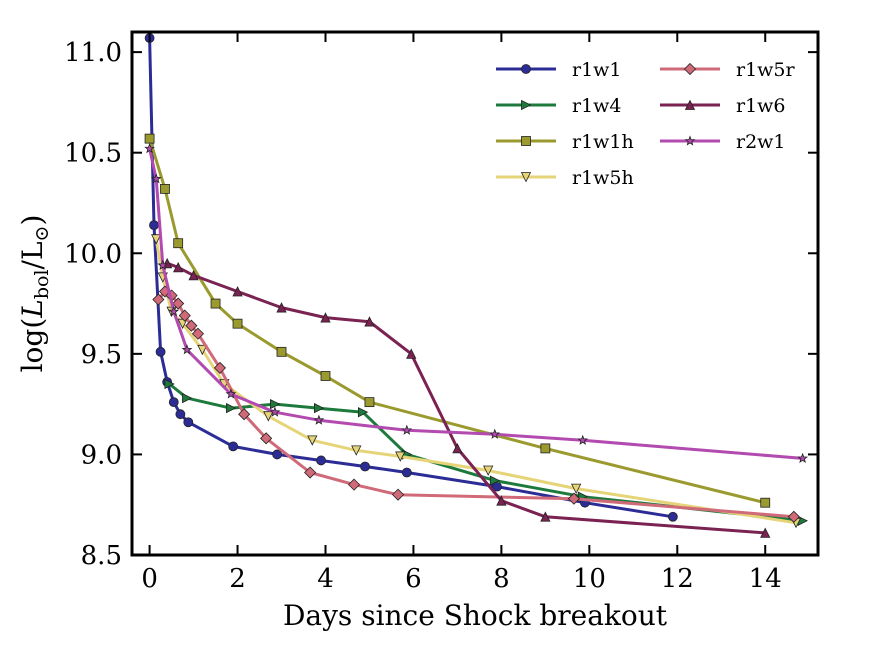  Describe the element at coordinates (501, 579) in the screenshot. I see `x-tick-label: 8` at that location.